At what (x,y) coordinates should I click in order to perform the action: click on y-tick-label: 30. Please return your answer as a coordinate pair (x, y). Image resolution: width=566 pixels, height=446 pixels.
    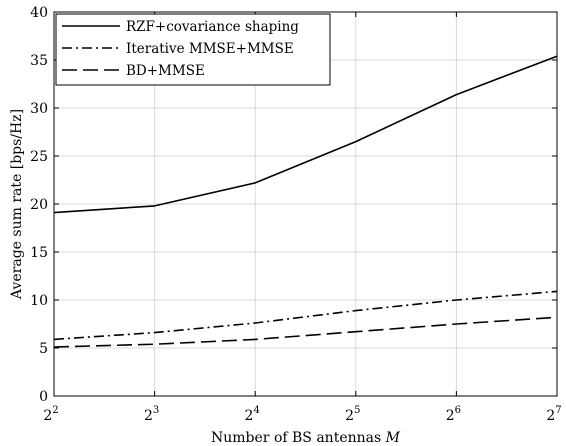
    Looking at the image, I should click on (39, 109).